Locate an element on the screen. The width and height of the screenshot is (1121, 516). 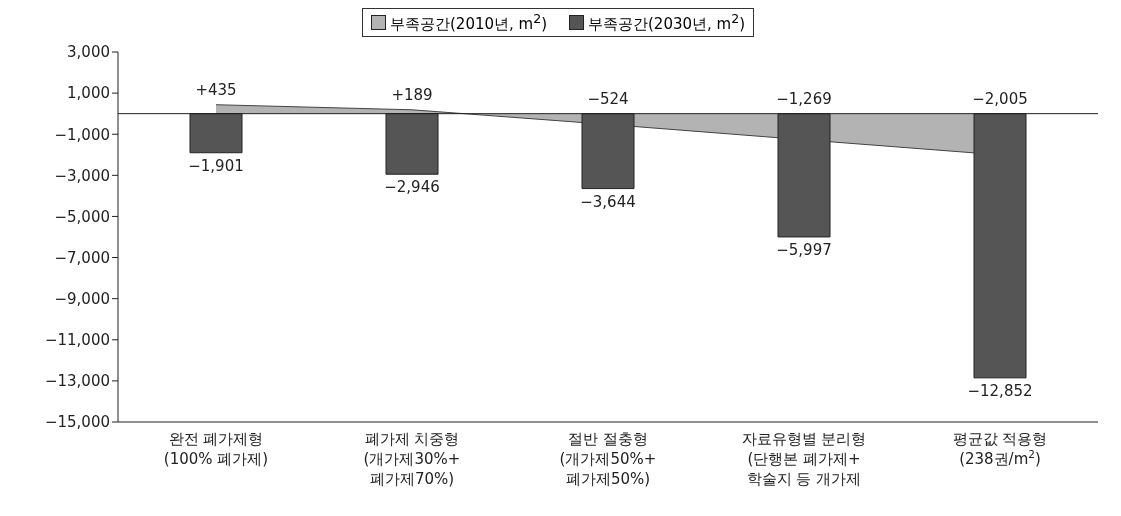
y-tick-label: −13,000 is located at coordinates (77, 381).